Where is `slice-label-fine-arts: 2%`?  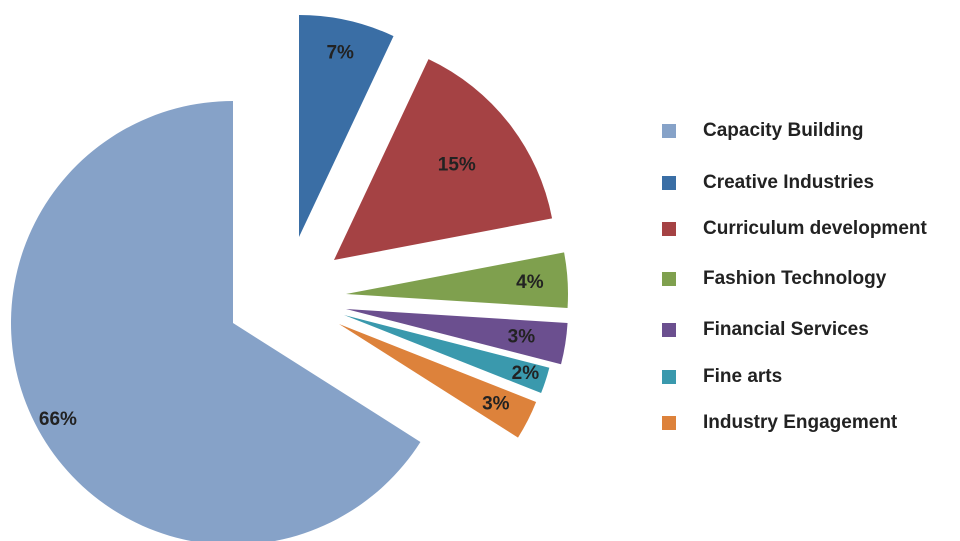 slice-label-fine-arts: 2% is located at coordinates (526, 373).